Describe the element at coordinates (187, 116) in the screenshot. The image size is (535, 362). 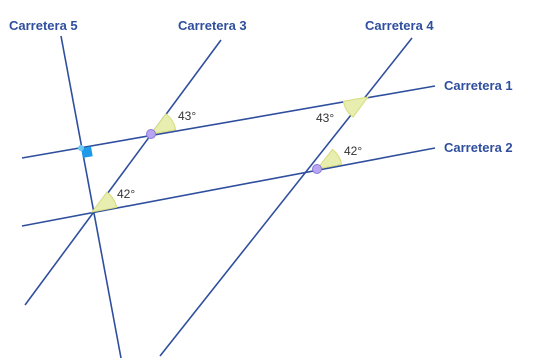
I see `angle-label-r3-r1: 43°` at that location.